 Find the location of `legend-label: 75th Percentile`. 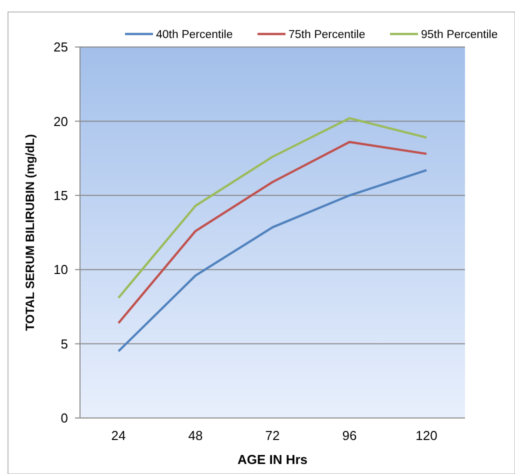

legend-label: 75th Percentile is located at coordinates (327, 35).